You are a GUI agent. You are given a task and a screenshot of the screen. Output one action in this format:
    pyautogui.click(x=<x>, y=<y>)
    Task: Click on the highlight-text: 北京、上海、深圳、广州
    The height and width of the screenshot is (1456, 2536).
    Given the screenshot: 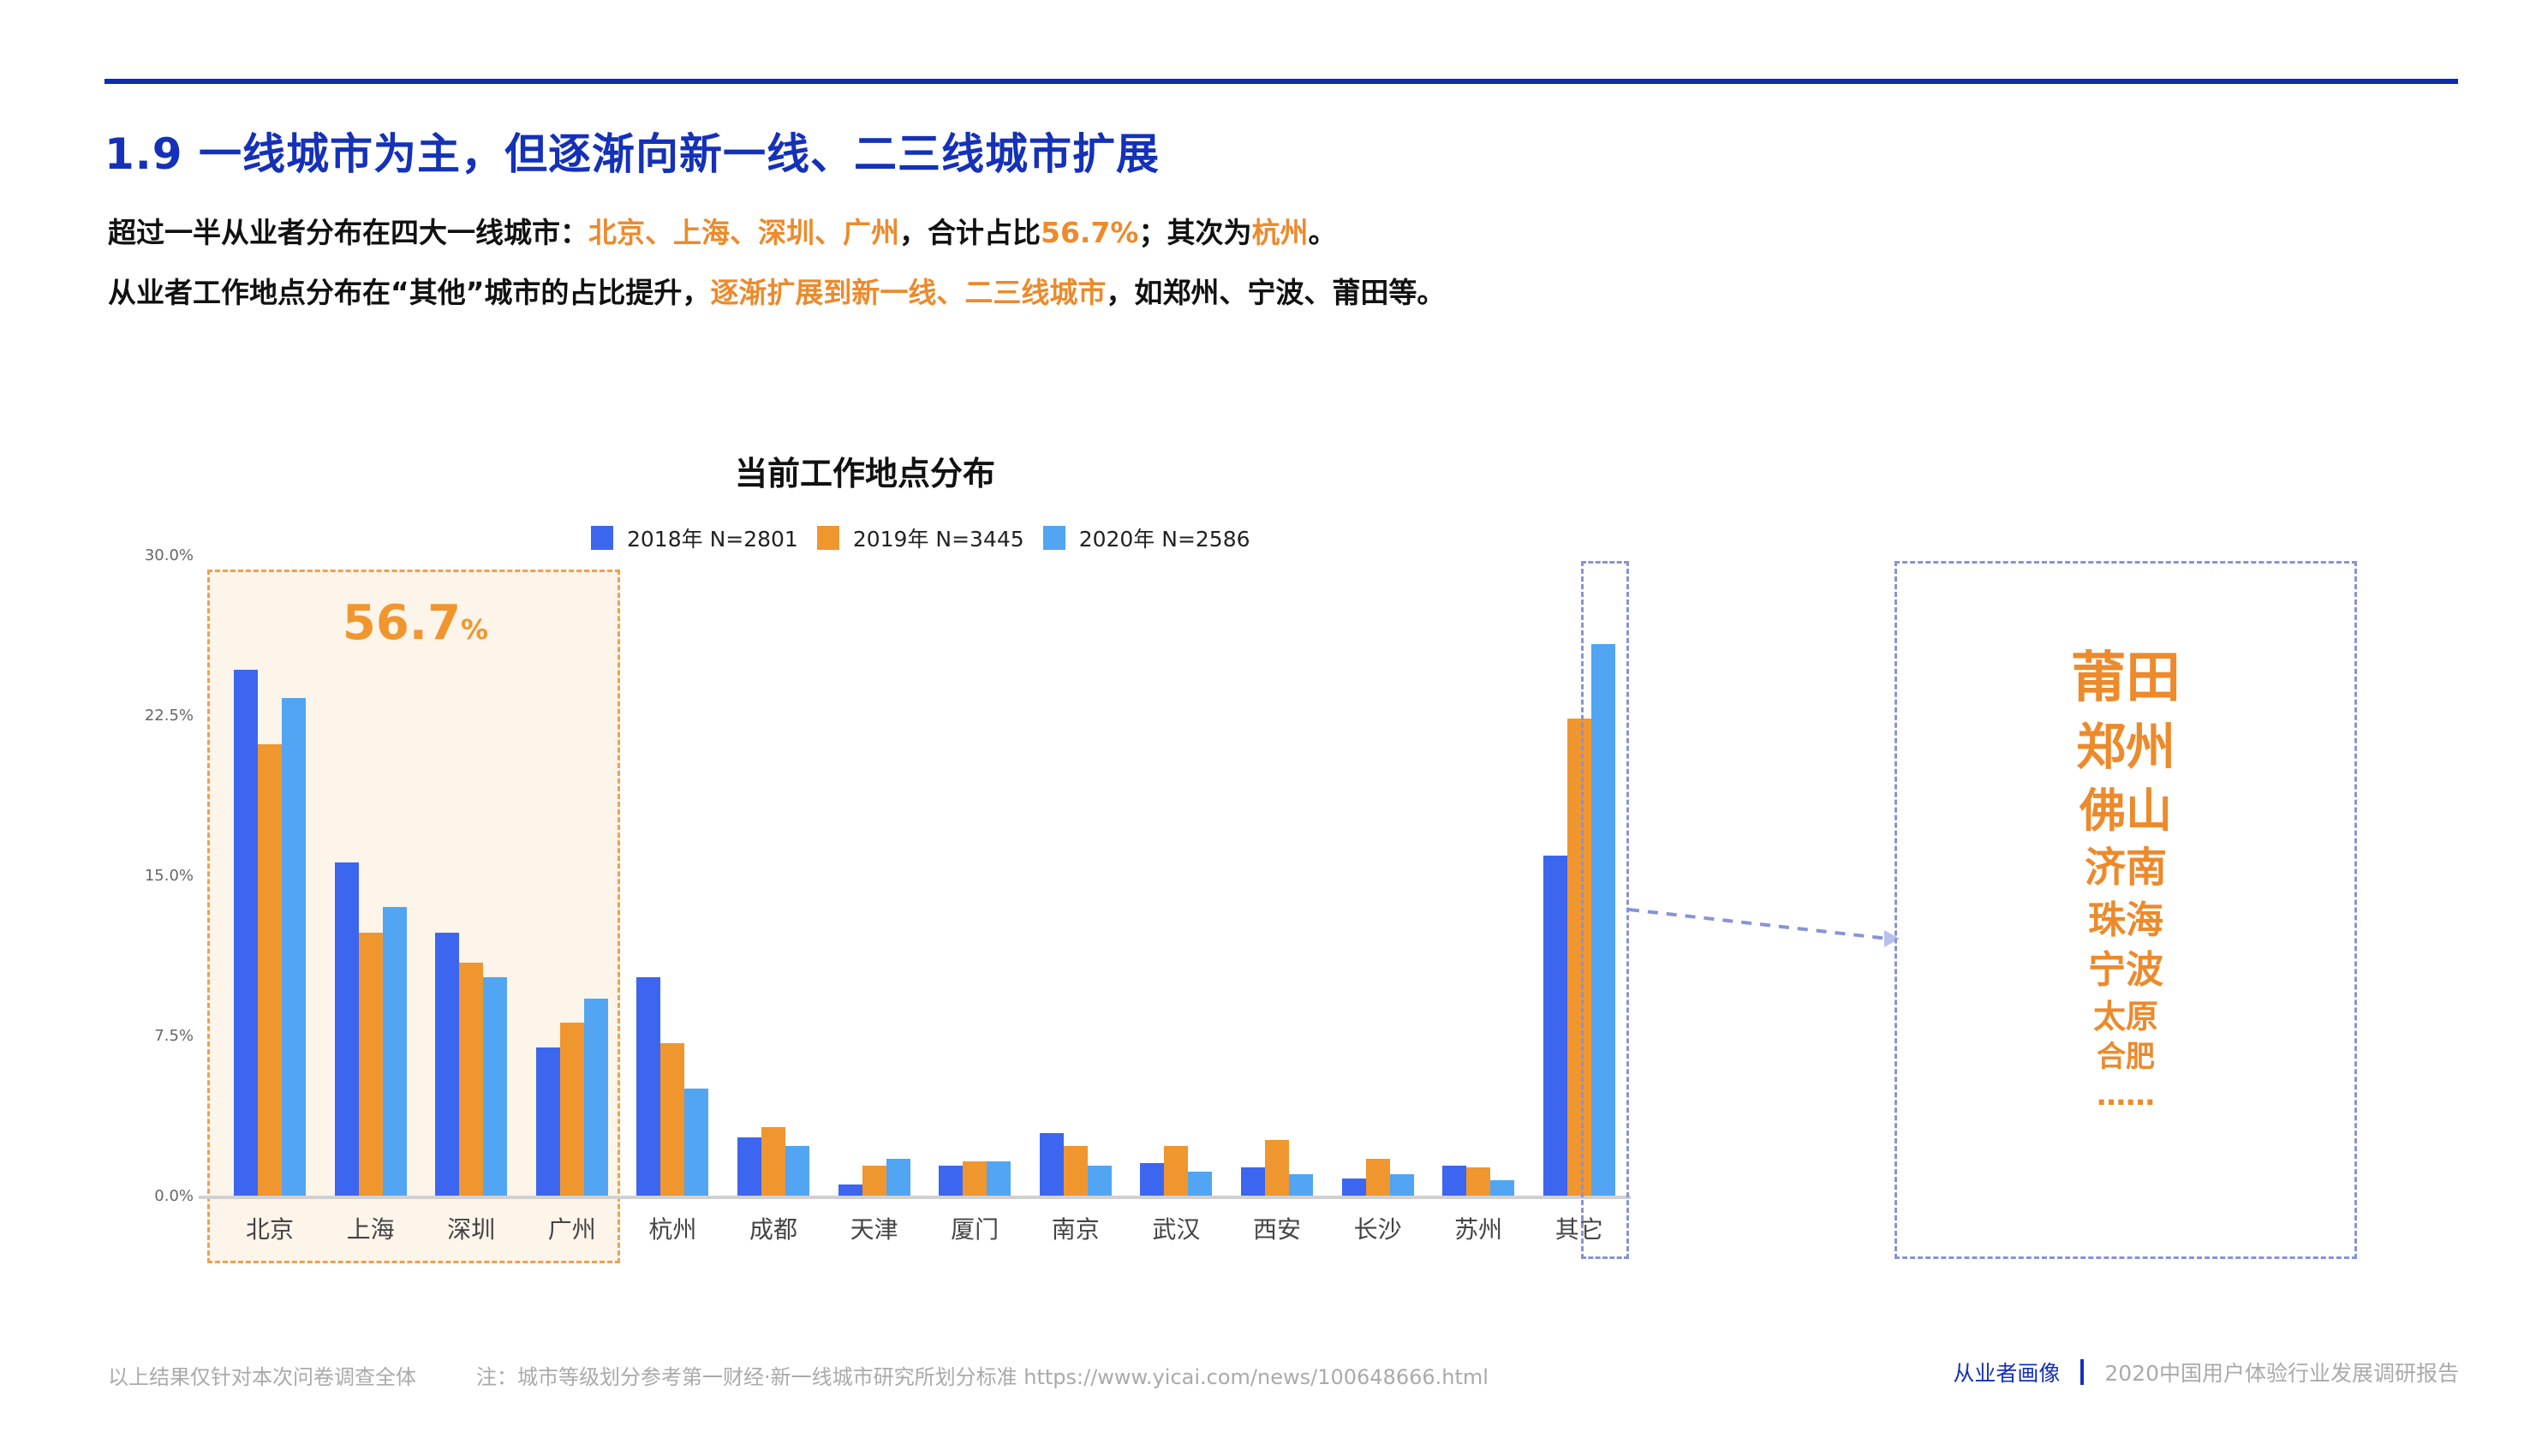 What is the action you would take?
    pyautogui.click(x=743, y=233)
    